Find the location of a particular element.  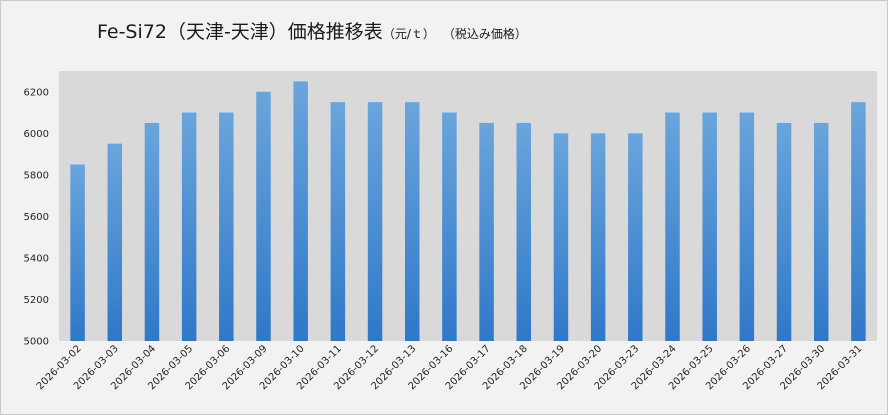

y-tick-label: 6000 is located at coordinates (36, 134).